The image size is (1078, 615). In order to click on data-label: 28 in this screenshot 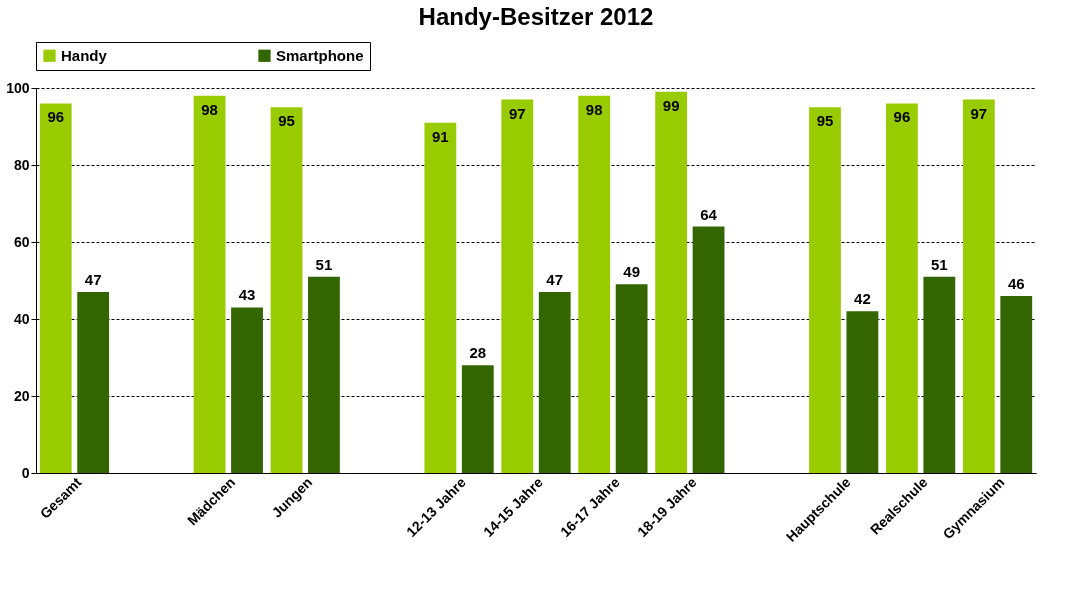, I will do `click(478, 353)`.